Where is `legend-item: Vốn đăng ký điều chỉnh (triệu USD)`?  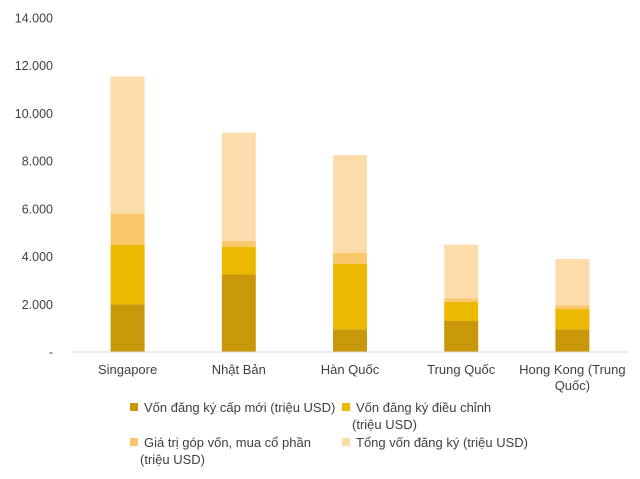
legend-item: Vốn đăng ký điều chỉnh (triệu USD) is located at coordinates (416, 416).